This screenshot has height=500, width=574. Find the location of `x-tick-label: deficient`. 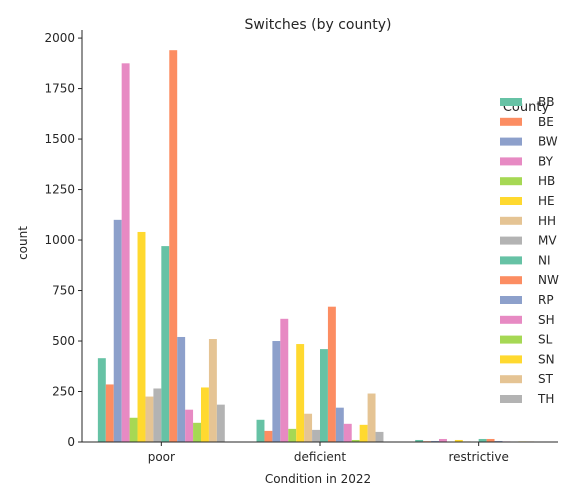

x-tick-label: deficient is located at coordinates (320, 457).